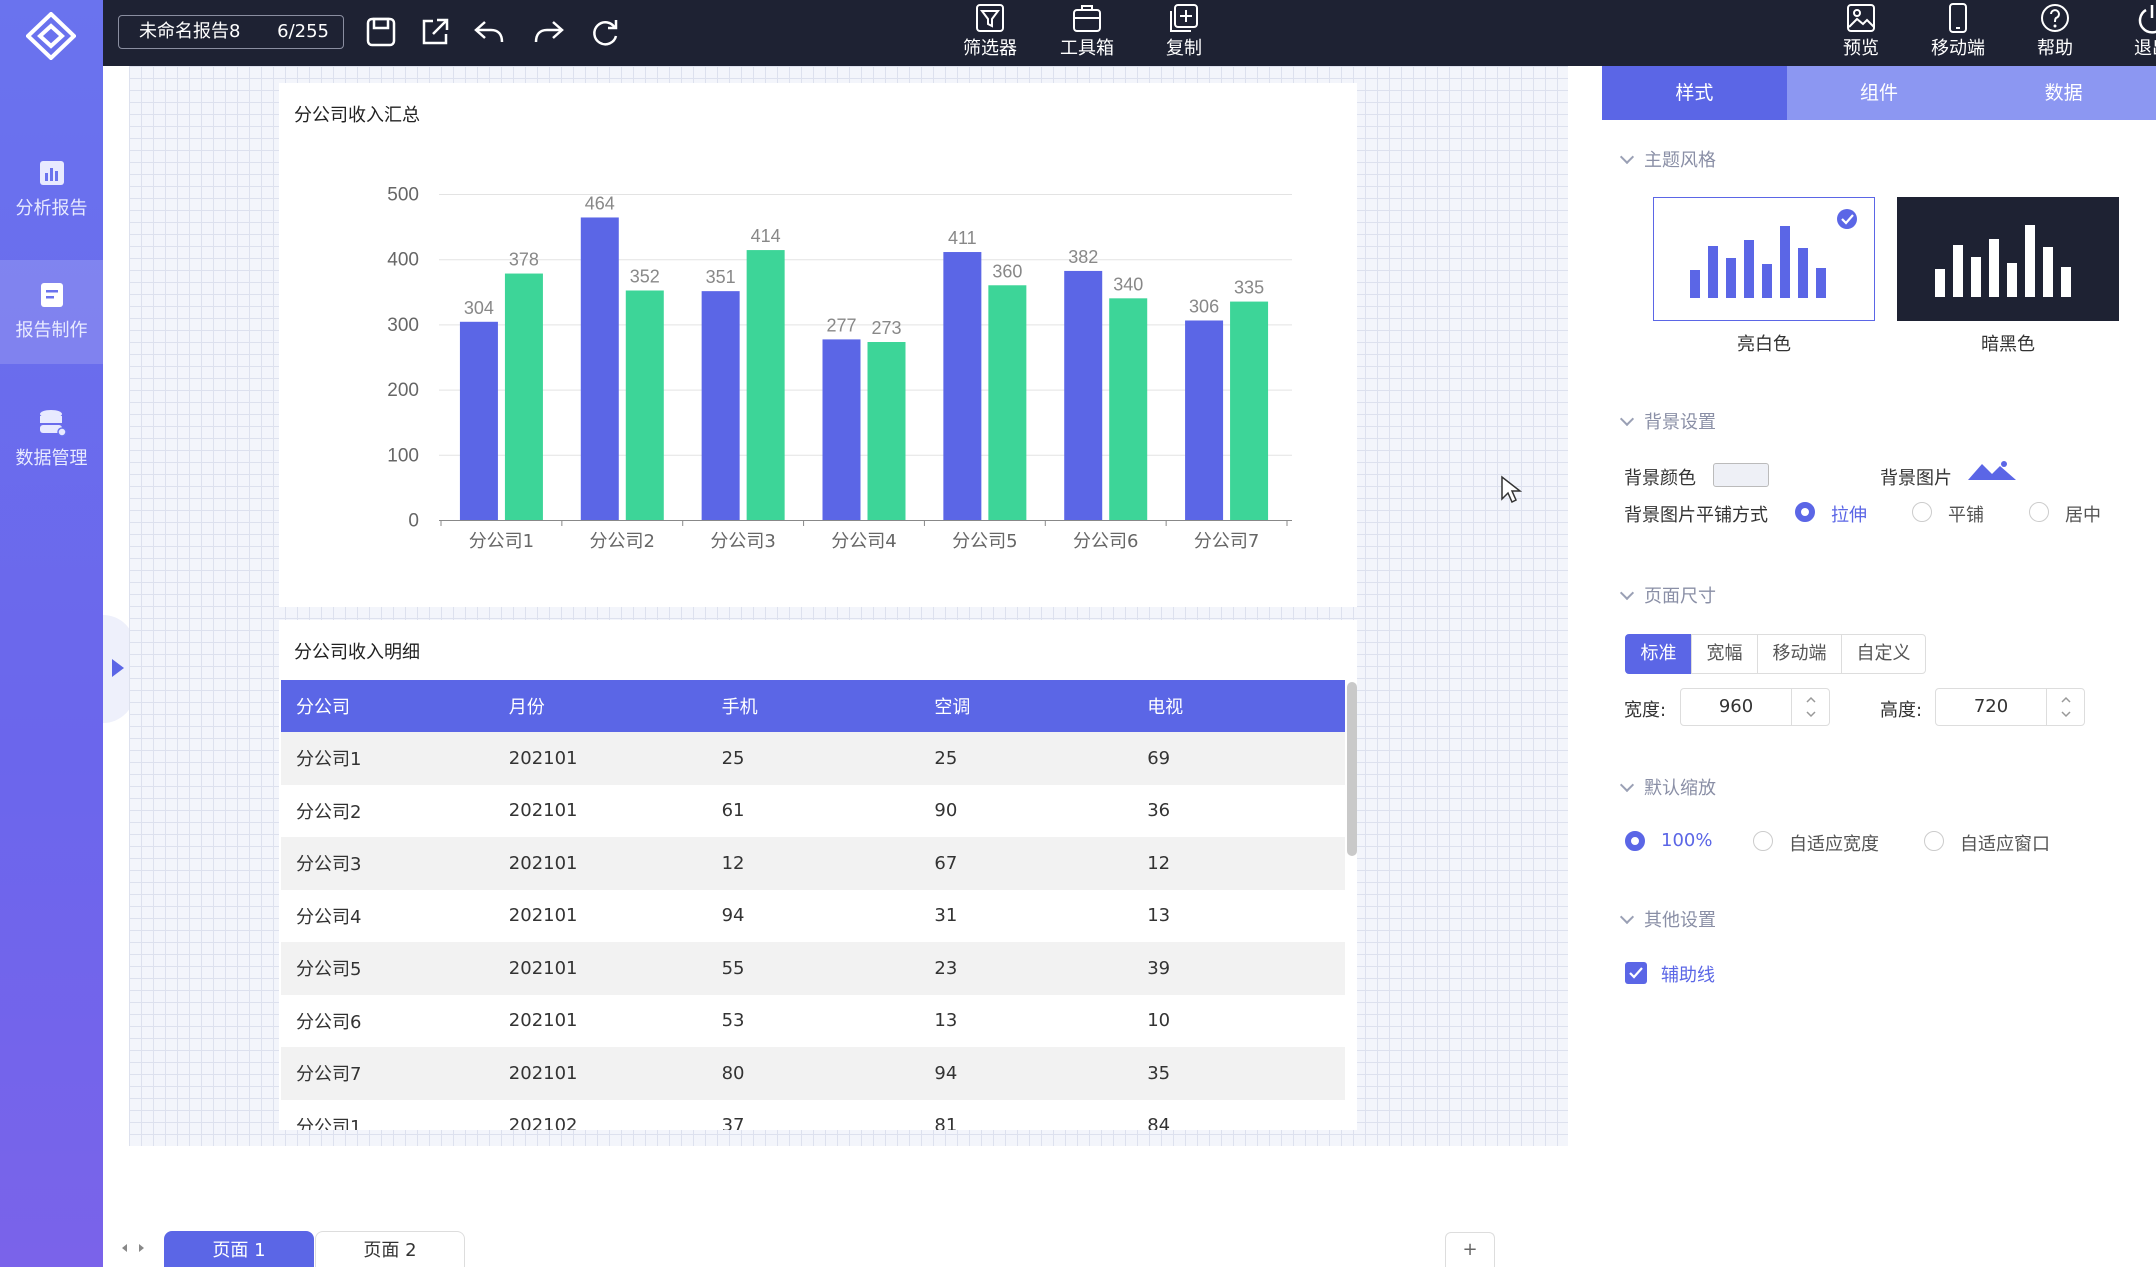  I want to click on table-scrollbar, so click(1352, 769).